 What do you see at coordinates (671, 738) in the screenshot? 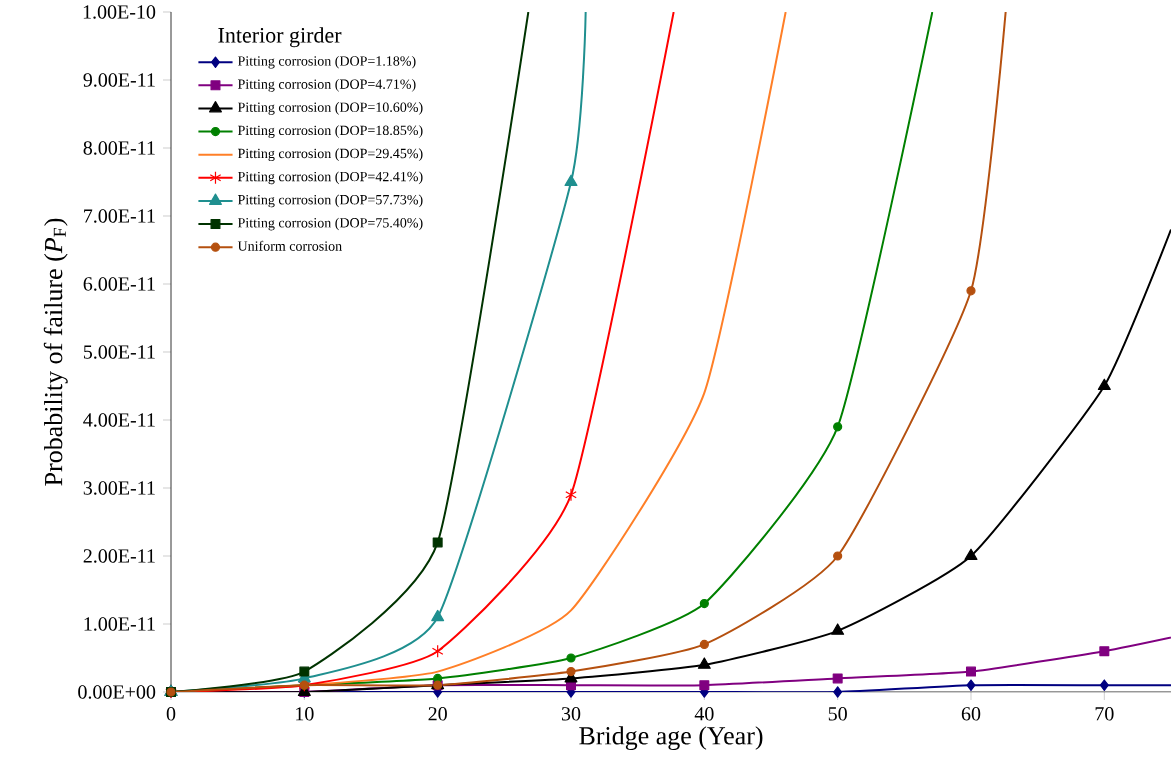
I see `x-axis-title: Bridge age (Year)` at bounding box center [671, 738].